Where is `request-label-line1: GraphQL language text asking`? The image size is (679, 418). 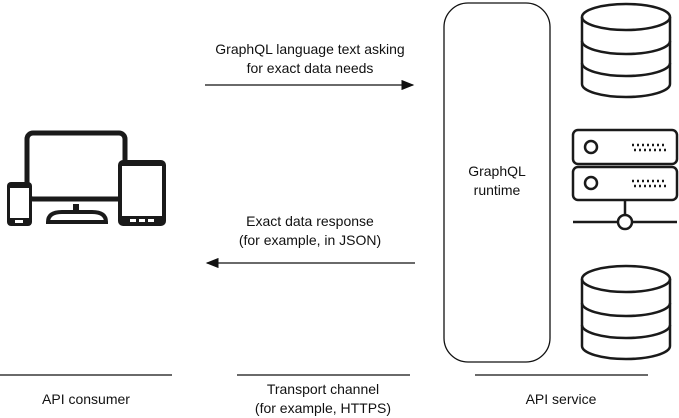
request-label-line1: GraphQL language text asking is located at coordinates (309, 49).